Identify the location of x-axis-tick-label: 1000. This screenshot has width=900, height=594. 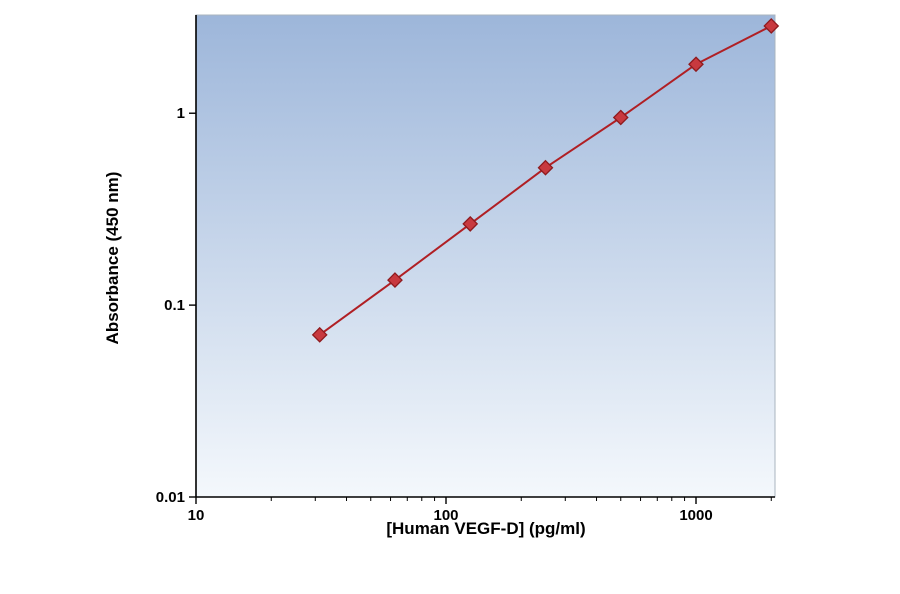
(695, 515).